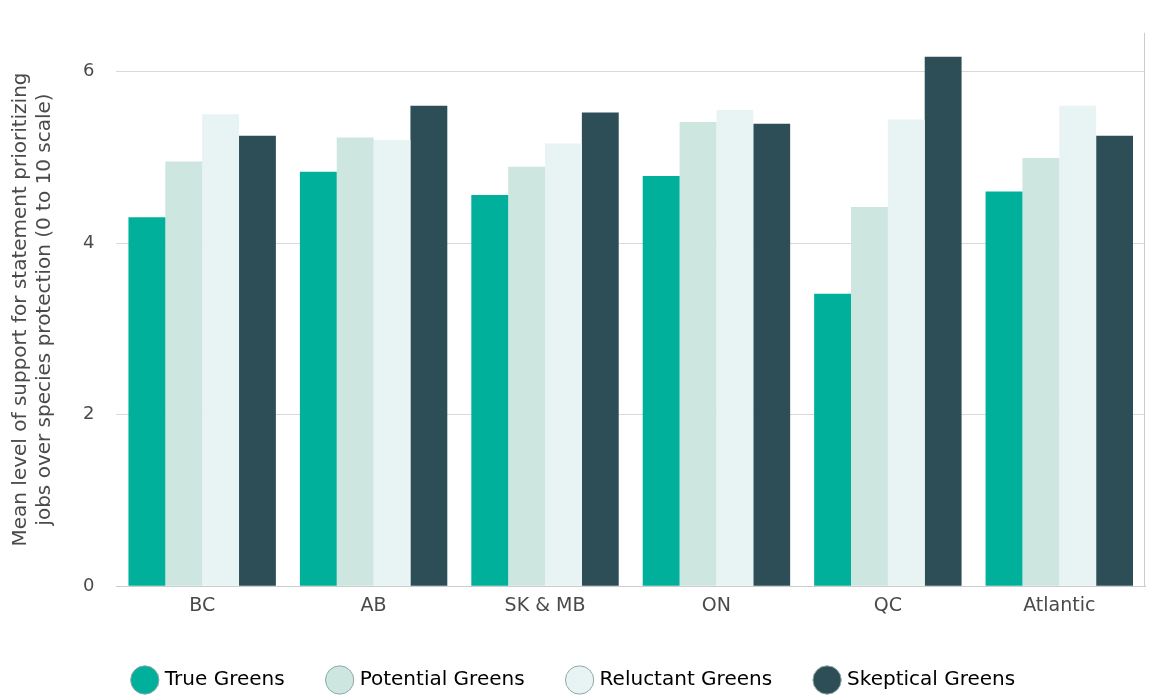 This screenshot has width=1155, height=700. Describe the element at coordinates (931, 678) in the screenshot. I see `legend-label: Skeptical Greens` at that location.